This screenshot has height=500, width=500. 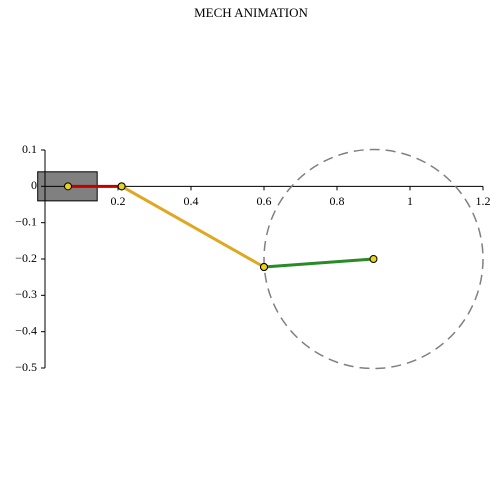 What do you see at coordinates (26, 367) in the screenshot?
I see `y-tick-label: −0.5` at bounding box center [26, 367].